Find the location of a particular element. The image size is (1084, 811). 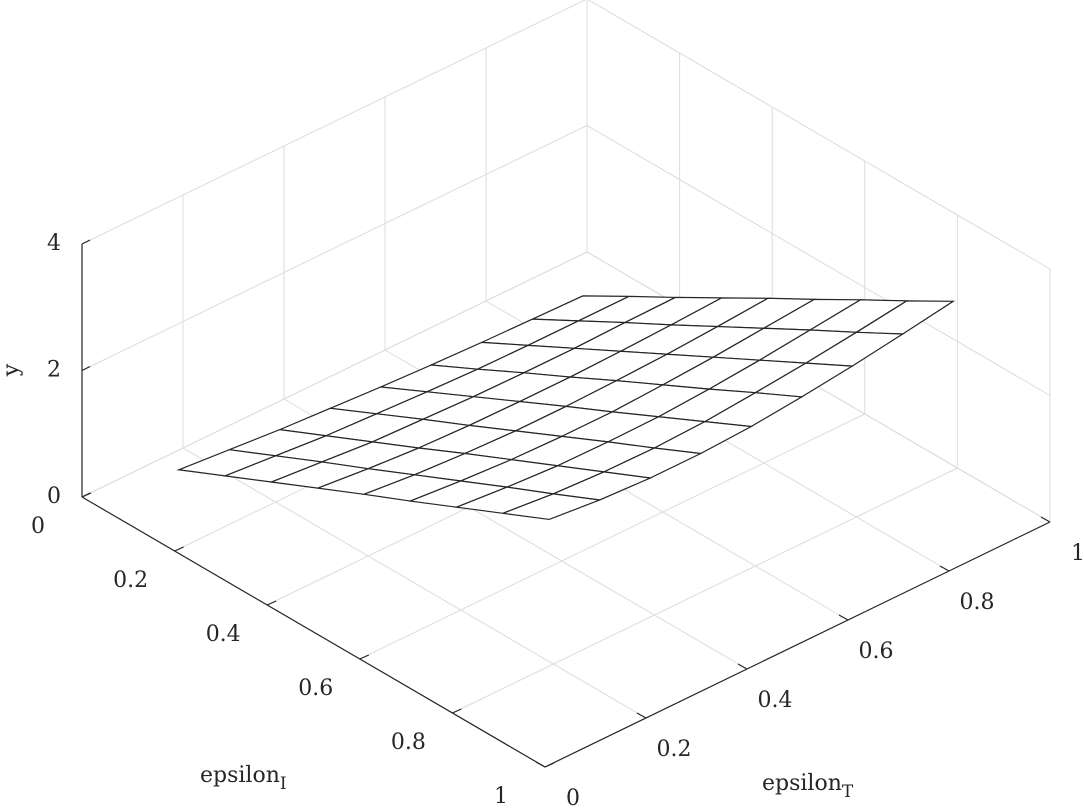

y-axis-label: epsilonI is located at coordinates (243, 778).